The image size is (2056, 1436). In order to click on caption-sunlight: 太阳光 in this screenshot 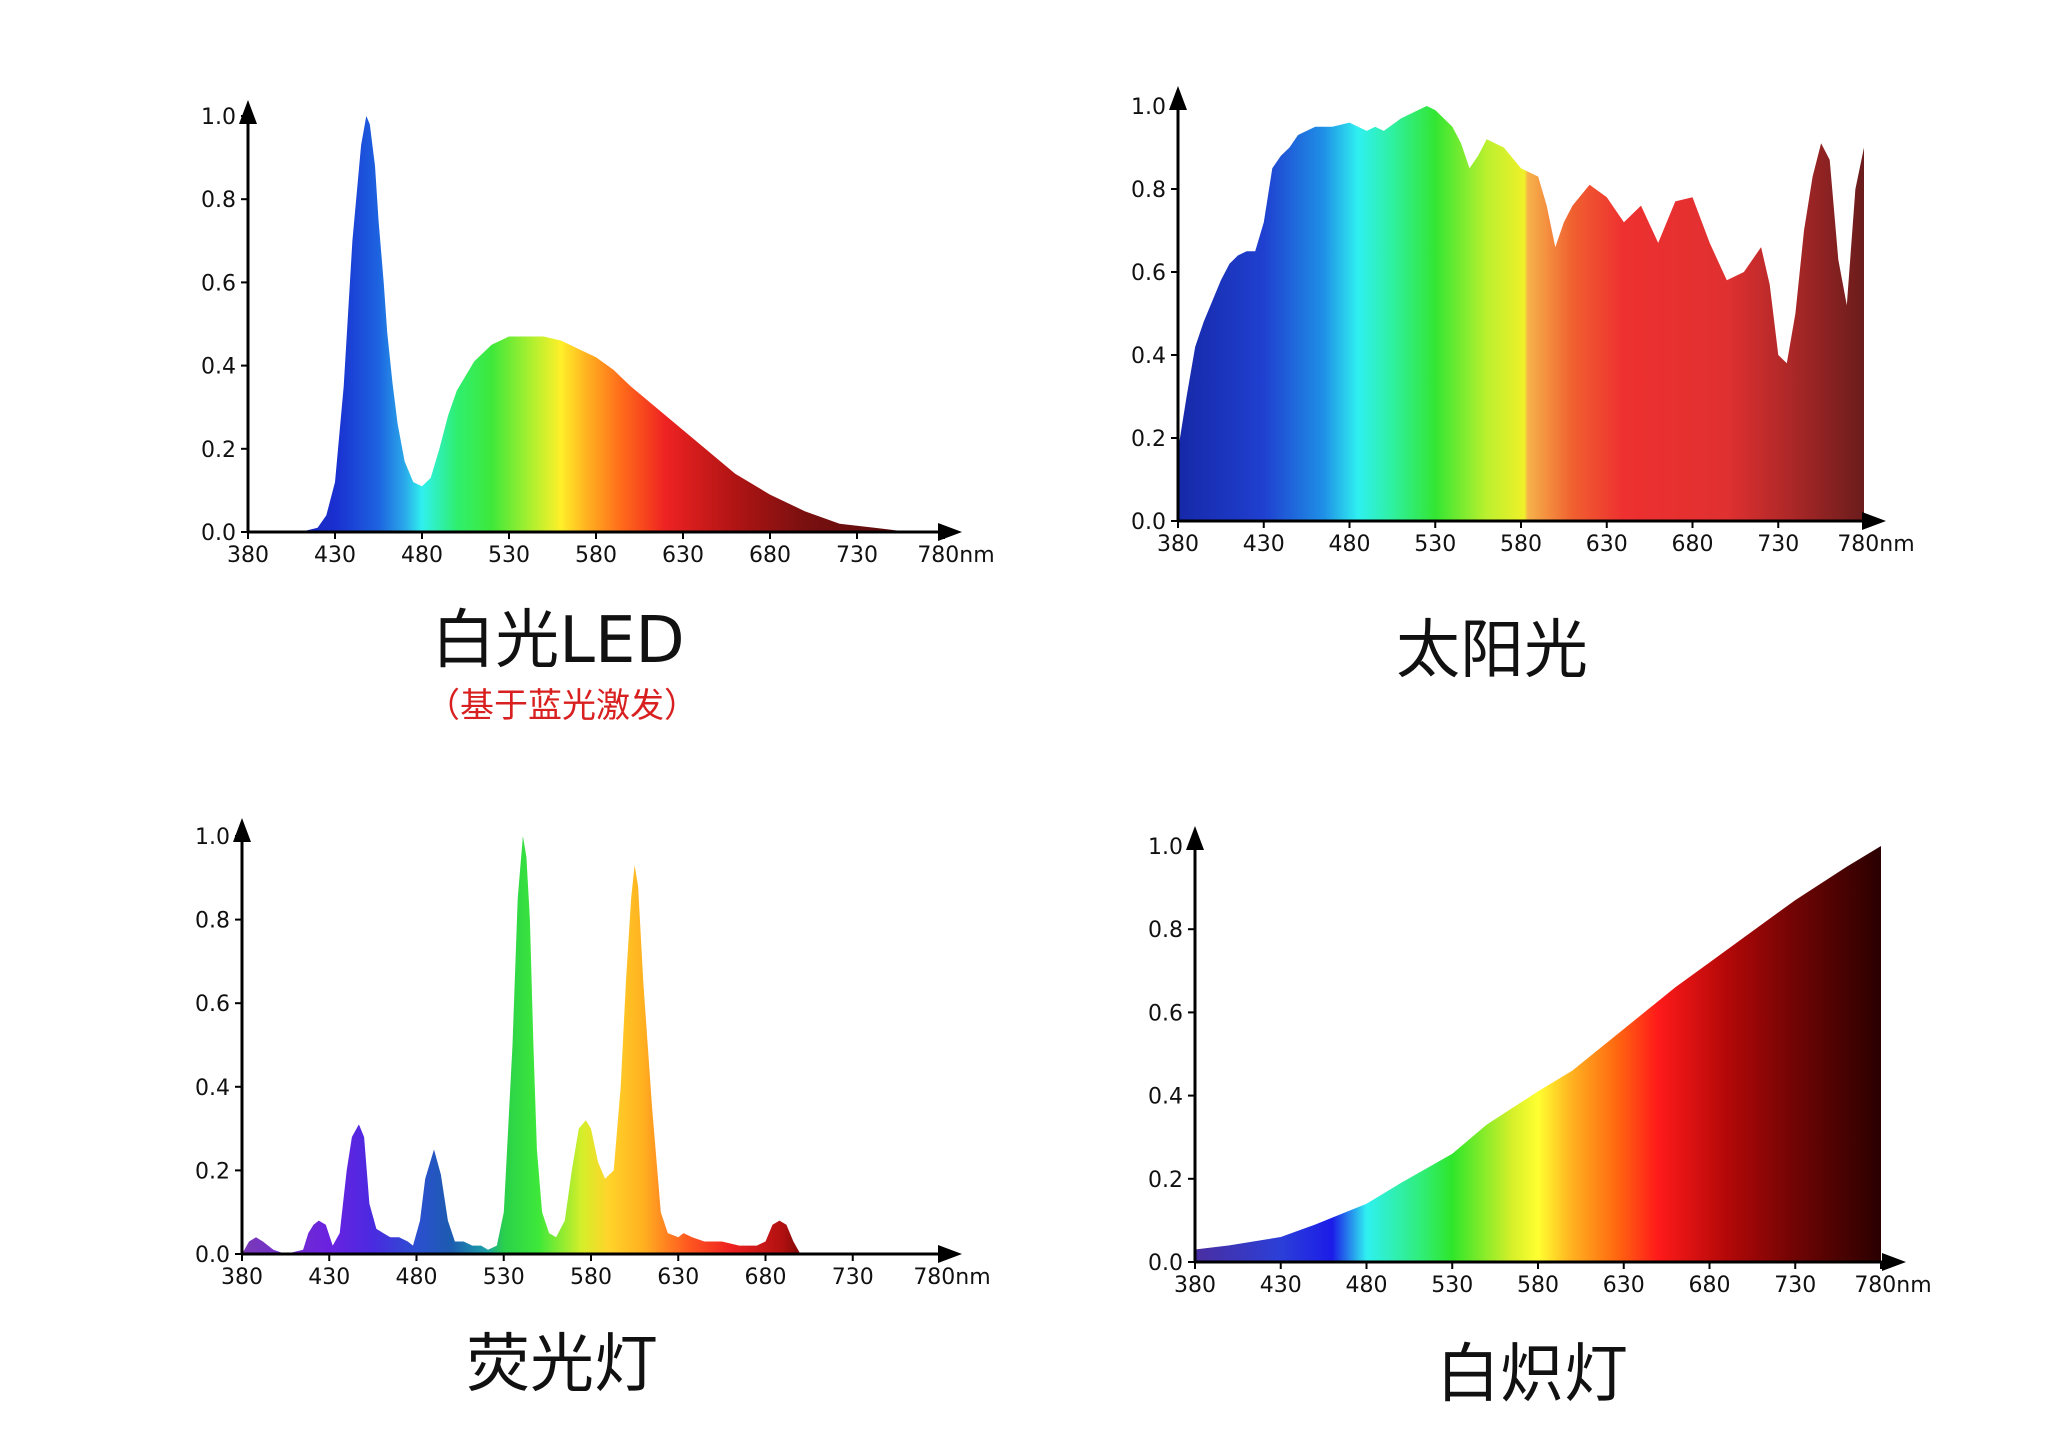, I will do `click(1492, 651)`.